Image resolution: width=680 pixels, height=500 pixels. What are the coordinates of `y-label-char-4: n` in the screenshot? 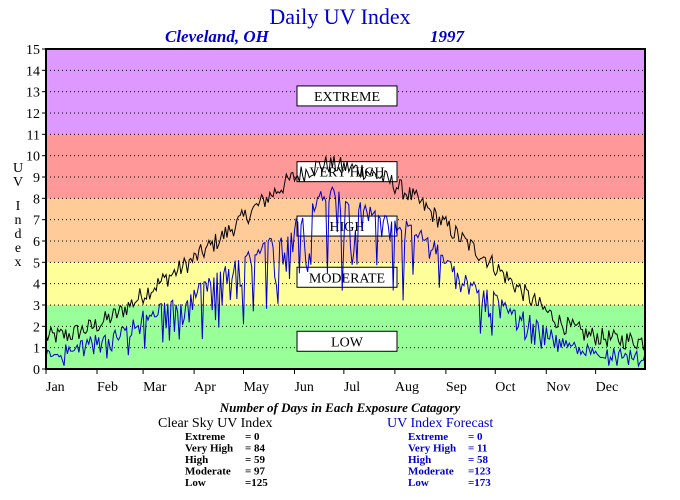 It's located at (18, 220).